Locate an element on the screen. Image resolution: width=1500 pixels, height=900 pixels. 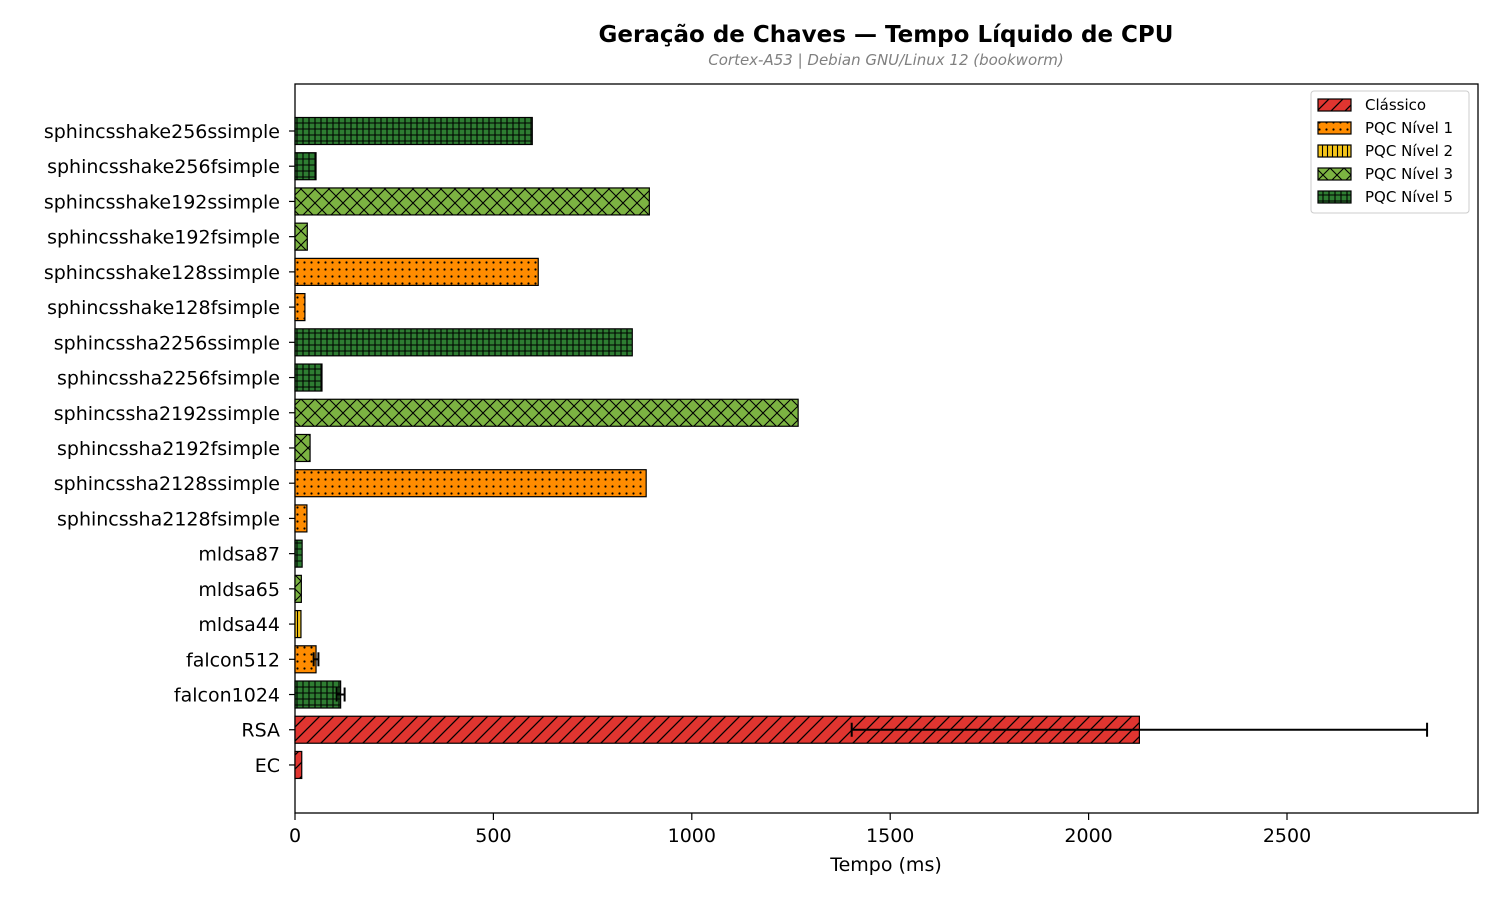
bar-sphincsshake256fsimple is located at coordinates (305, 166).